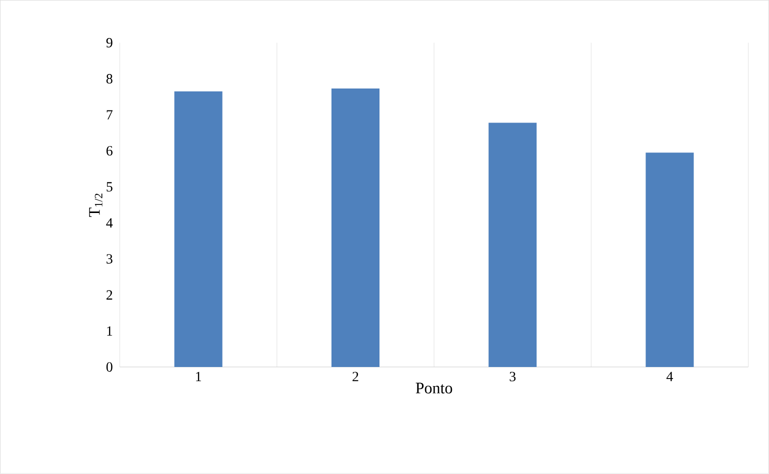 Image resolution: width=769 pixels, height=474 pixels. Describe the element at coordinates (355, 377) in the screenshot. I see `x-tick-label: 2` at that location.